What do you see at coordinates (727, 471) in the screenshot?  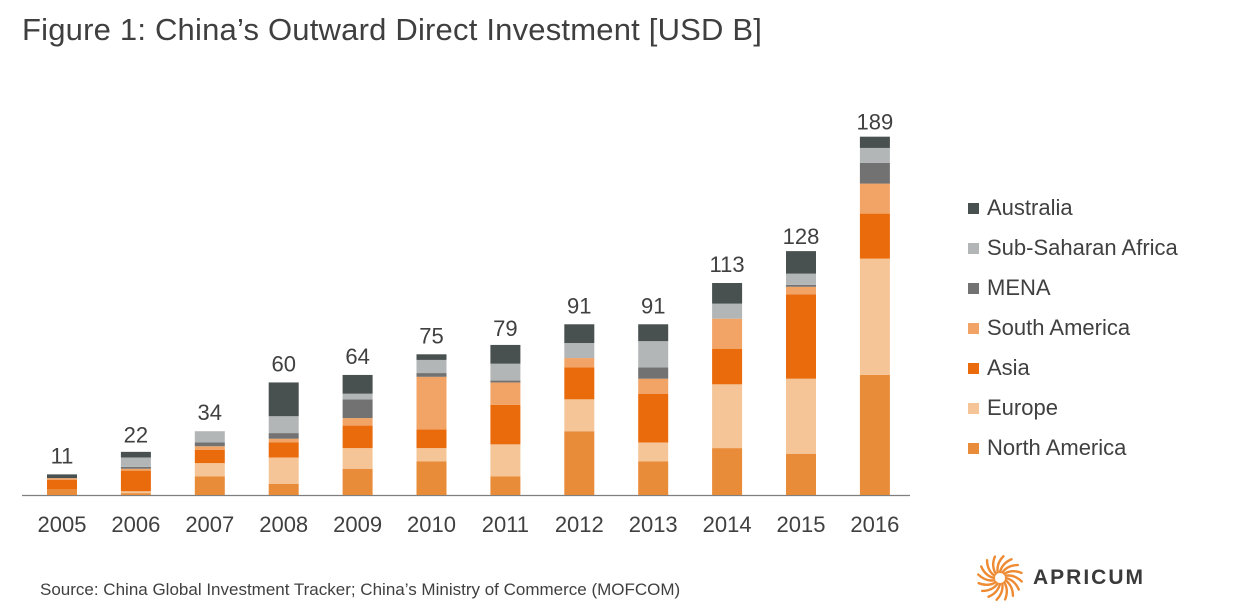 I see `bar-segment-north-america-2014` at bounding box center [727, 471].